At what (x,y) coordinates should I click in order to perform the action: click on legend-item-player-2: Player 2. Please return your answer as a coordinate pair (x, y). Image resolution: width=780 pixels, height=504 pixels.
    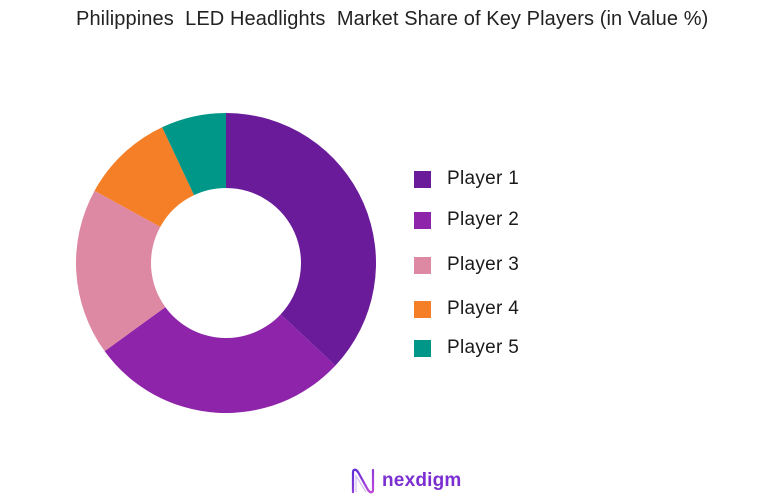
    Looking at the image, I should click on (466, 220).